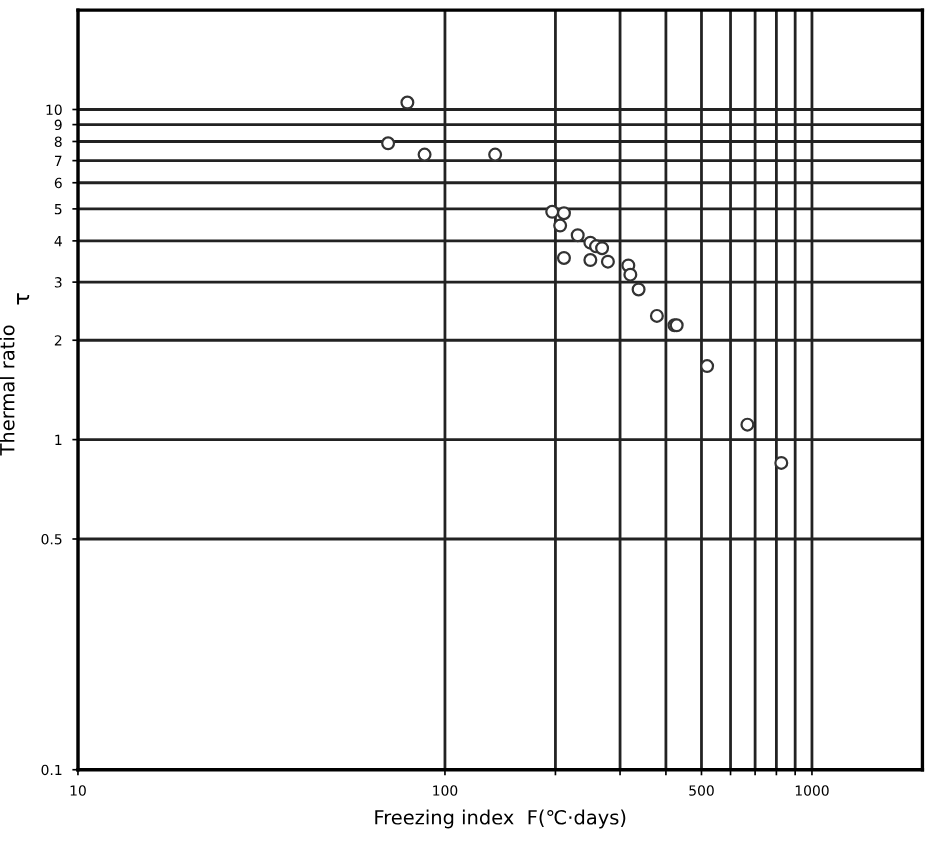 This screenshot has width=928, height=844. I want to click on y-axis-title: Thermal ratio, so click(7, 390).